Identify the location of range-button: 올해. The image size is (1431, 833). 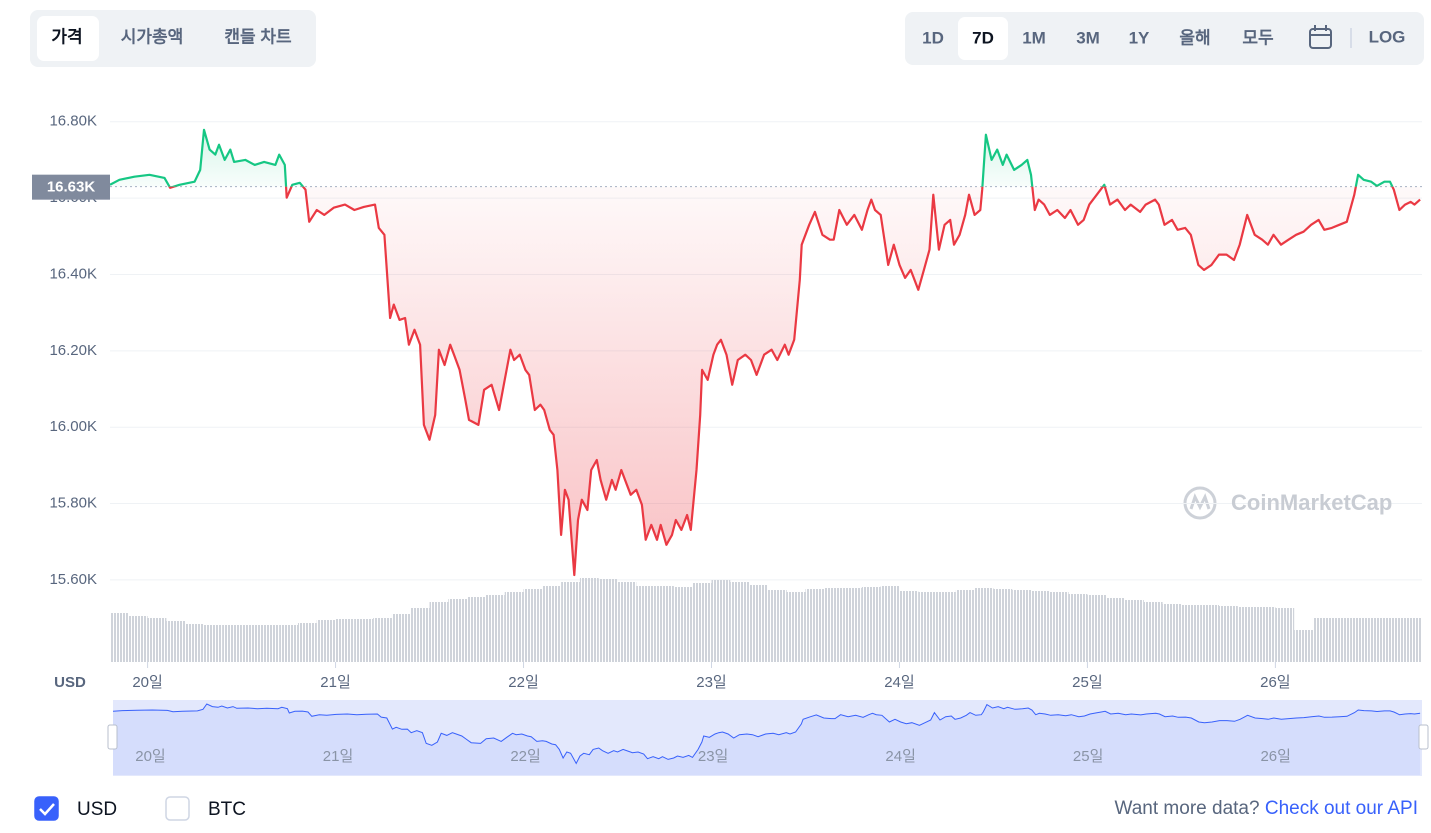
(1194, 37).